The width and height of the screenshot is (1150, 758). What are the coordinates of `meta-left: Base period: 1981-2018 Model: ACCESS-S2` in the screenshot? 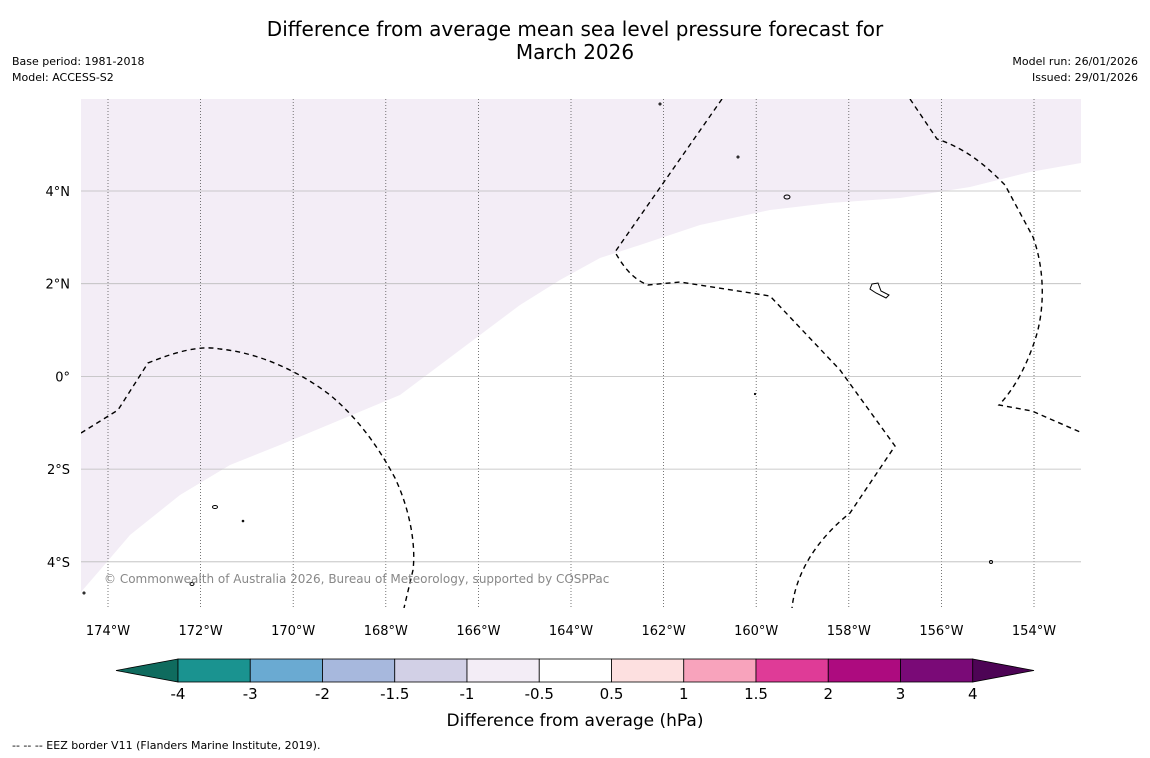 It's located at (78, 70).